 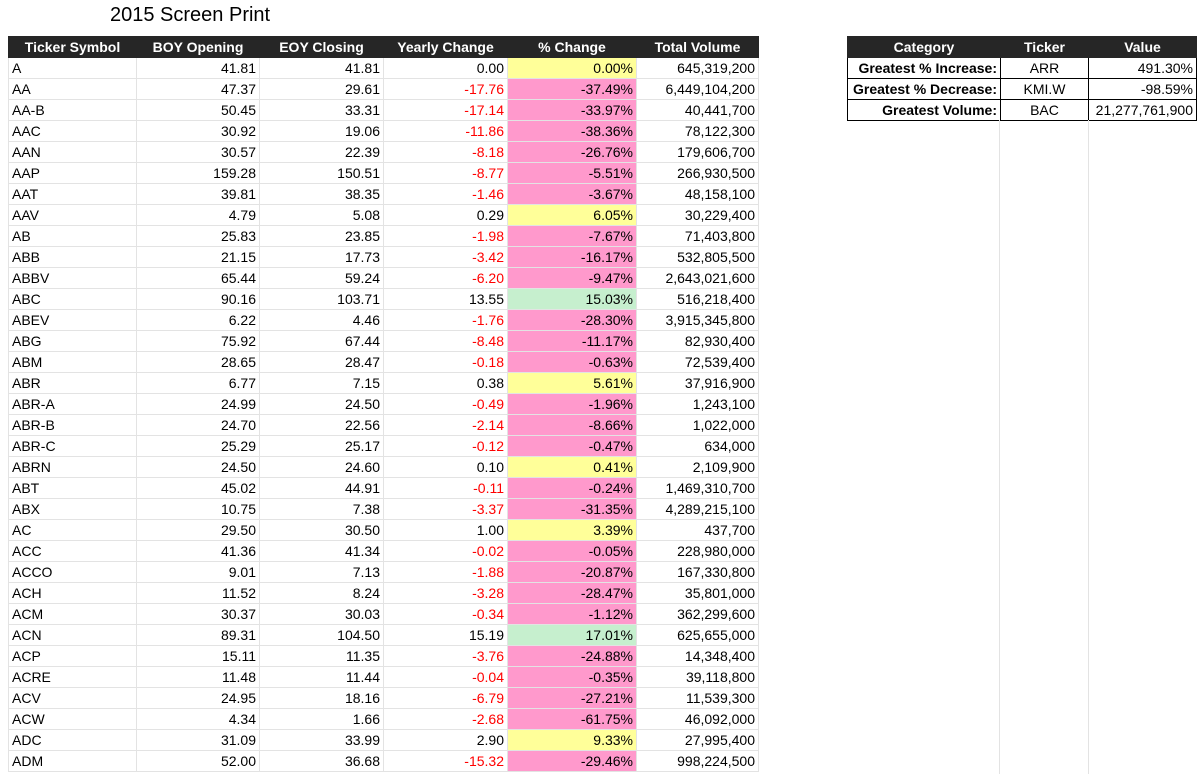 What do you see at coordinates (72, 194) in the screenshot?
I see `ticker-cell: AAT` at bounding box center [72, 194].